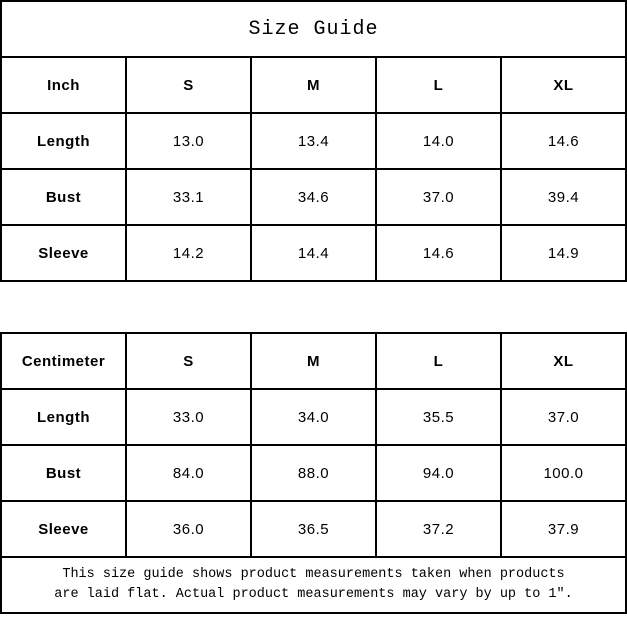 The width and height of the screenshot is (627, 618). I want to click on centimeter-length-row: Length 33.0 34.0 35.5 37.0, so click(313, 417).